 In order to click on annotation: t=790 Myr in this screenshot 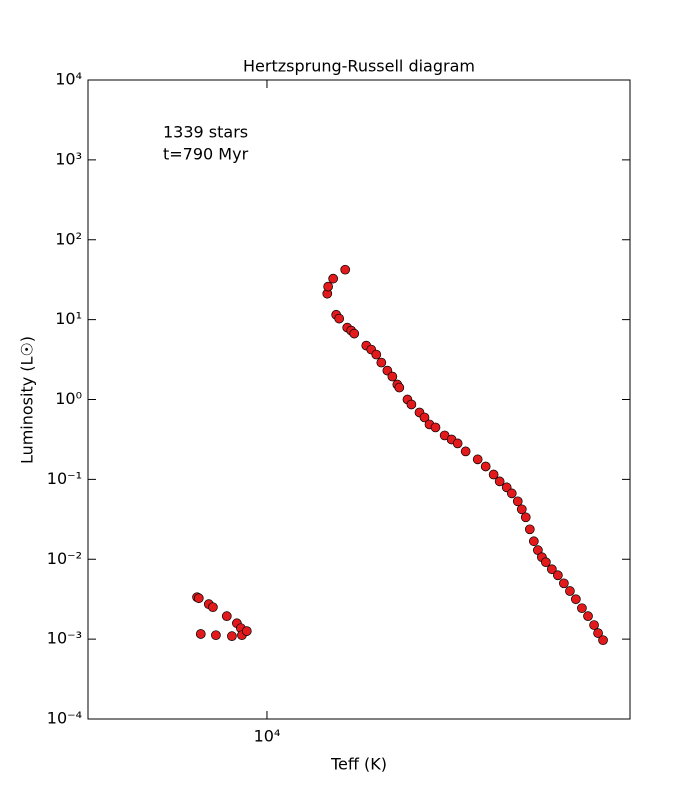, I will do `click(206, 154)`.